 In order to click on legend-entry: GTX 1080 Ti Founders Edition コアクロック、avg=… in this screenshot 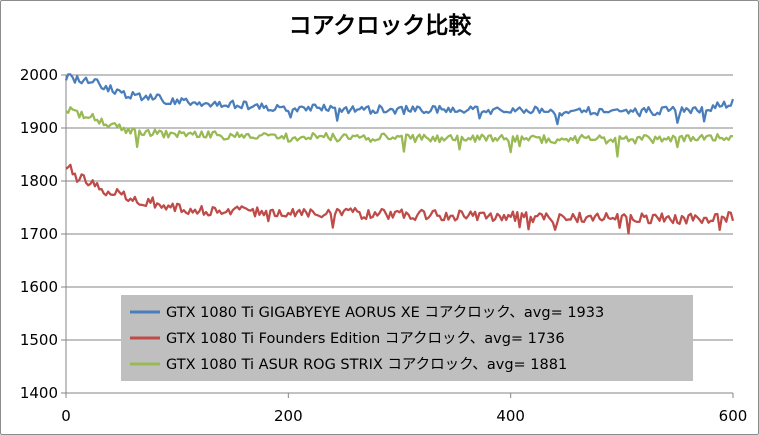, I will do `click(365, 338)`.